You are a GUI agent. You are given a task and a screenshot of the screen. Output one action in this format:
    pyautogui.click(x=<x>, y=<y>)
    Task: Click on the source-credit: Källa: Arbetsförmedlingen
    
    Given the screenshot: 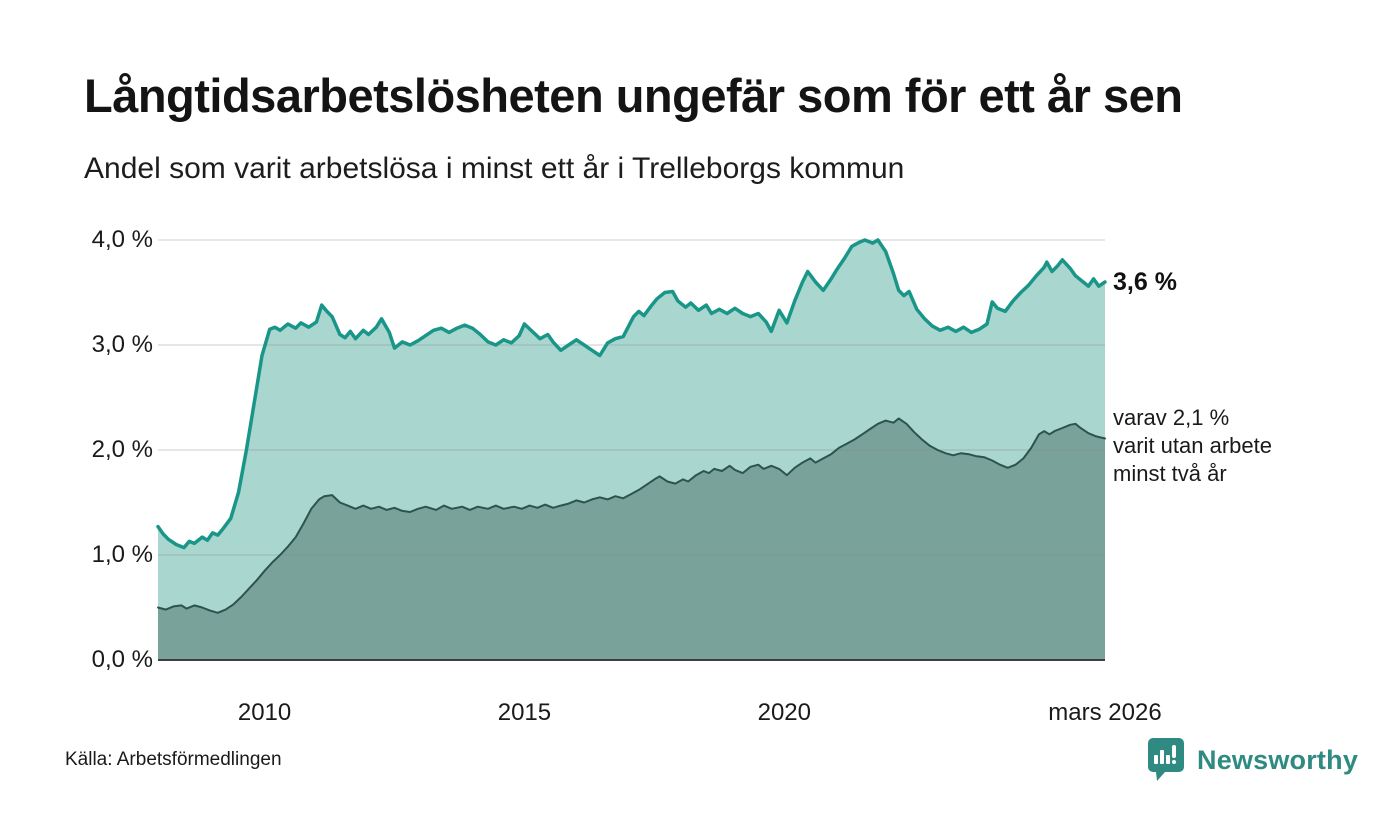 What is the action you would take?
    pyautogui.click(x=173, y=759)
    